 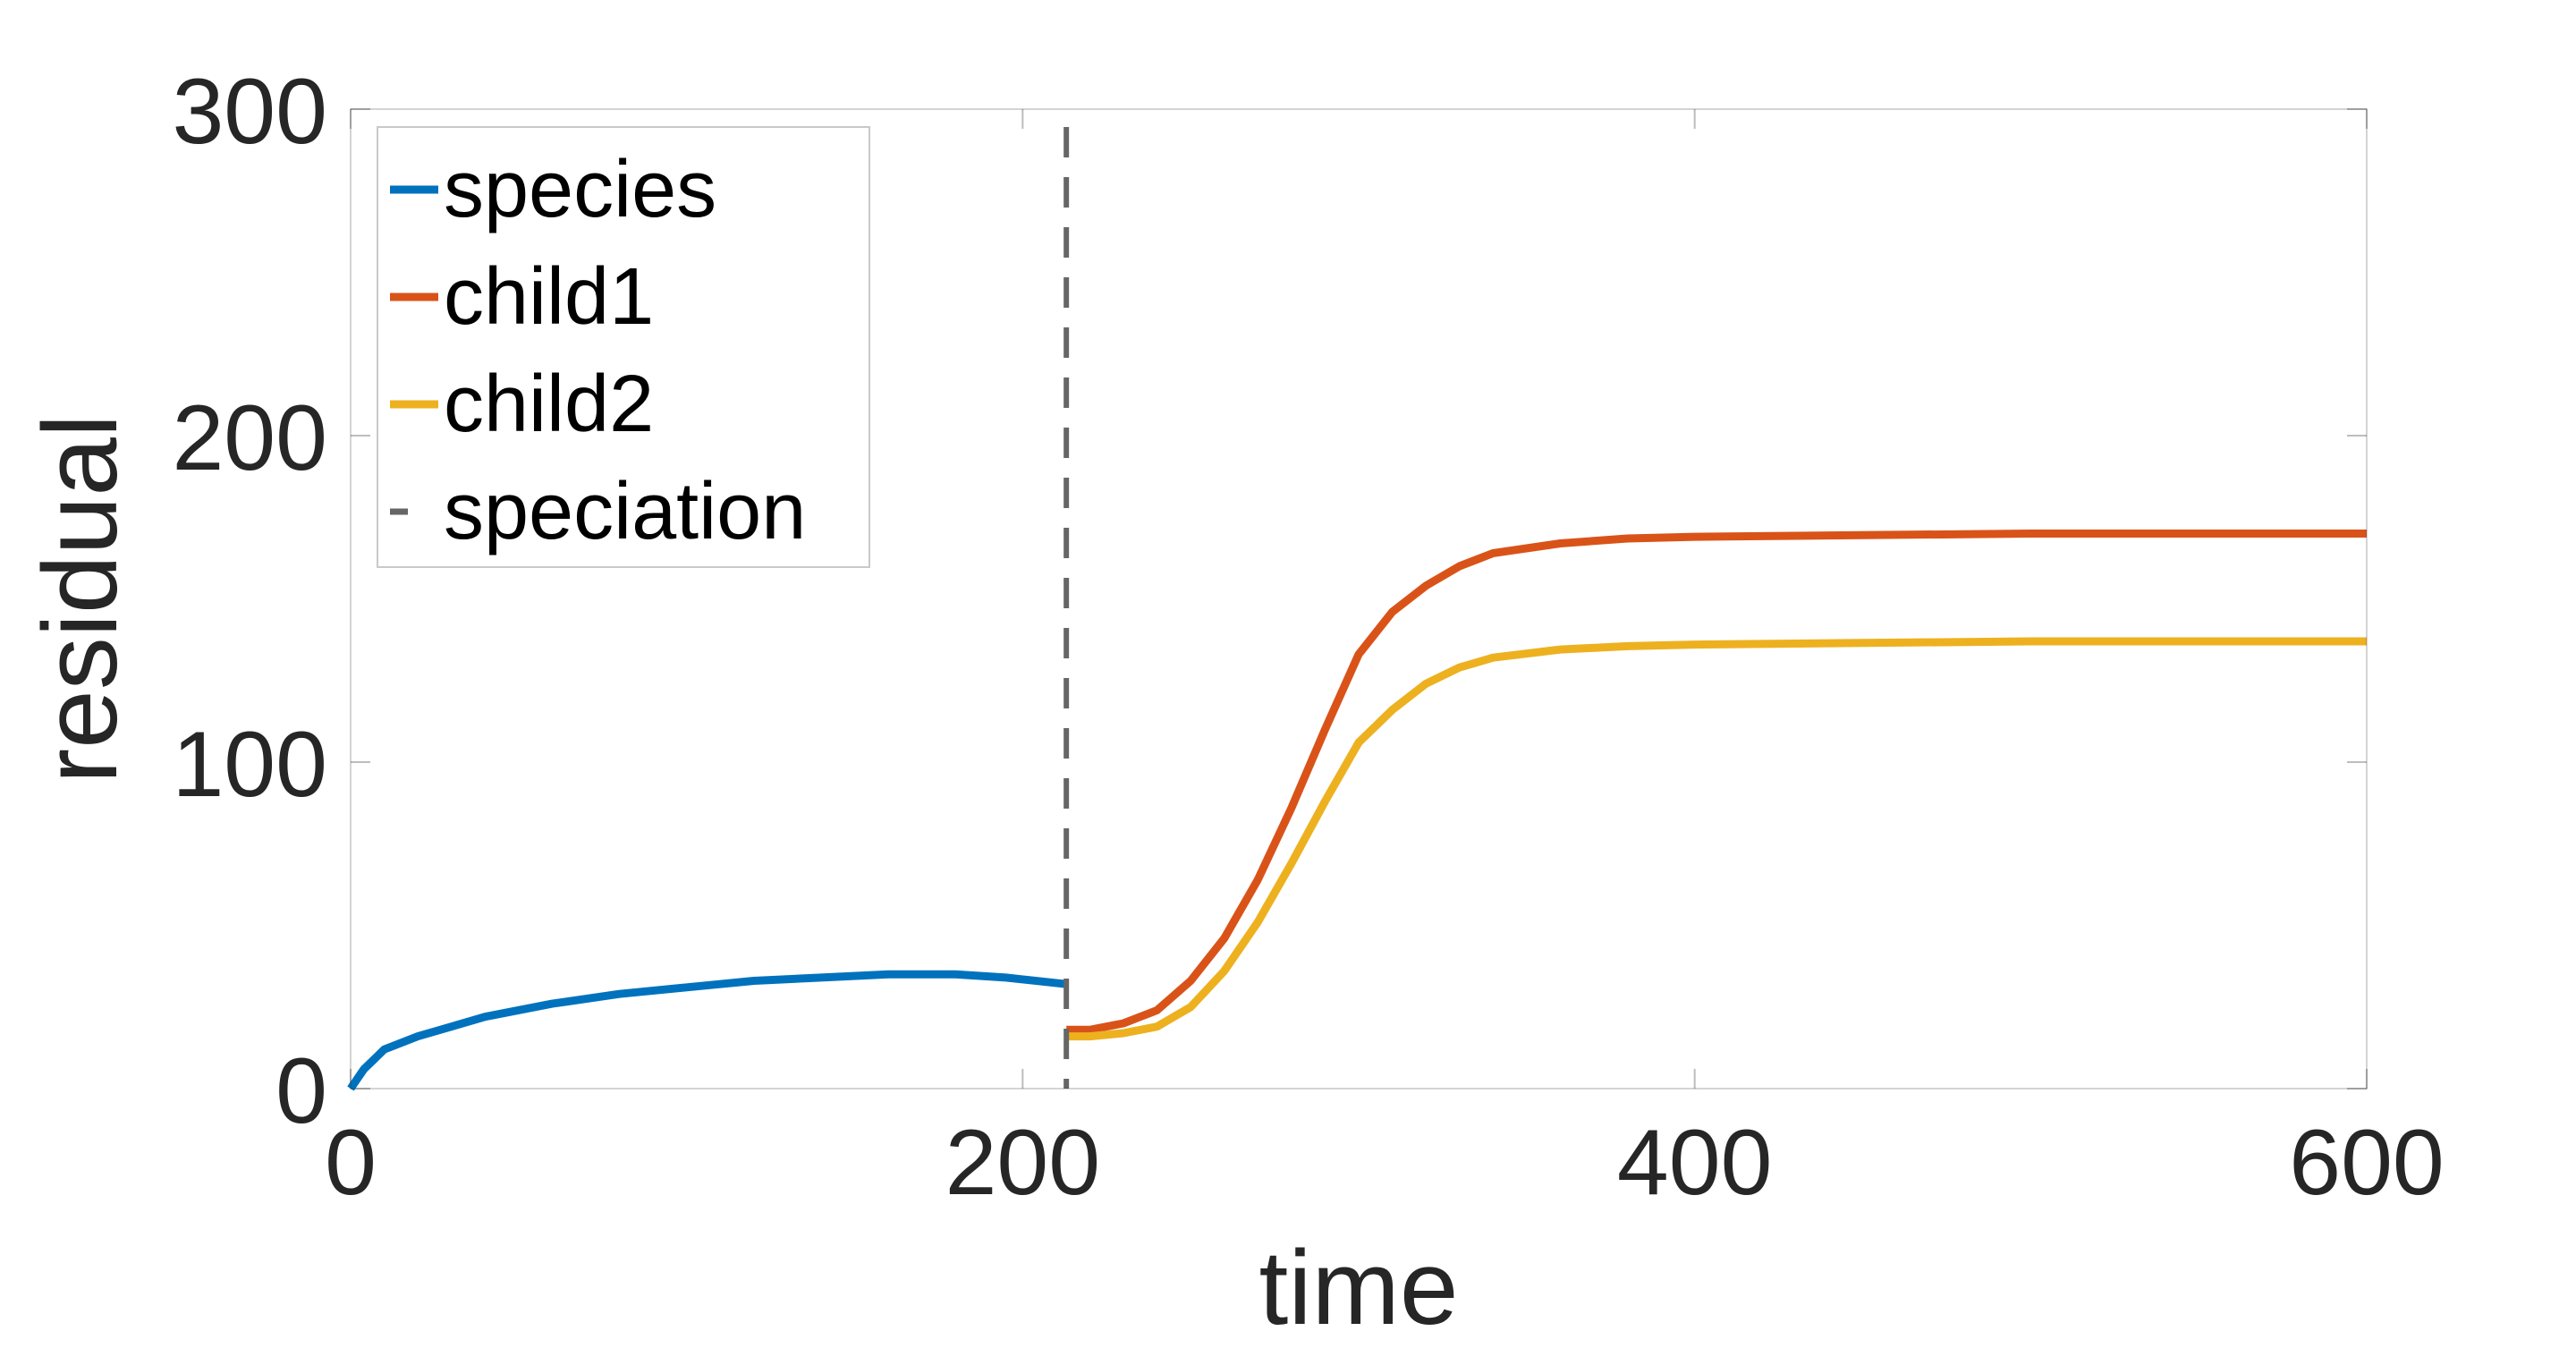 What do you see at coordinates (625, 511) in the screenshot?
I see `legend-label-speciation: speciation` at bounding box center [625, 511].